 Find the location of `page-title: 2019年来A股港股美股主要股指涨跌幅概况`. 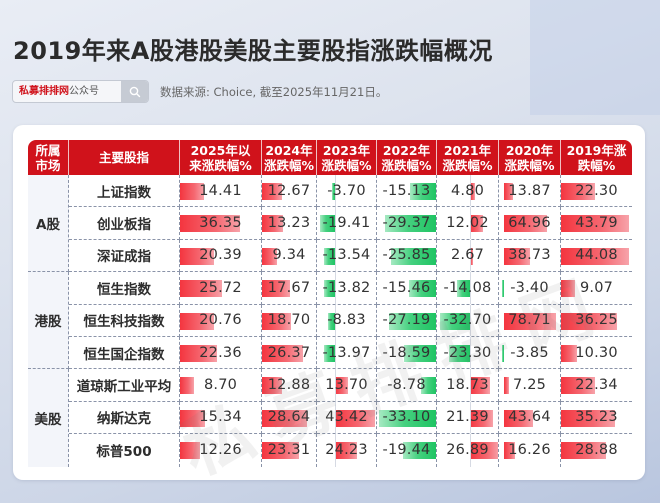

page-title: 2019年来A股港股美股主要股指涨跌幅概况 is located at coordinates (253, 51).